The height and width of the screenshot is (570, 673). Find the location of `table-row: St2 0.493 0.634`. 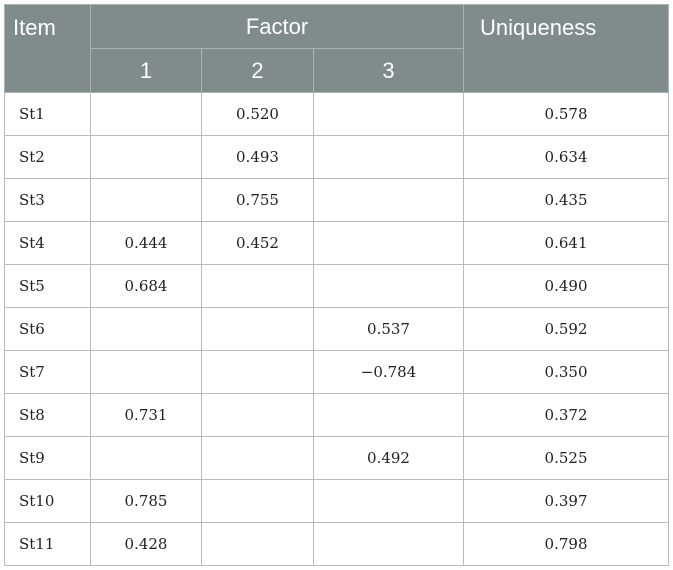

table-row: St2 0.493 0.634 is located at coordinates (337, 157).